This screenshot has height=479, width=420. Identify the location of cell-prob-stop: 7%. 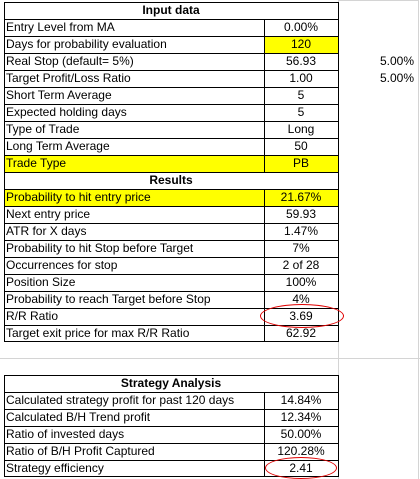
(301, 248).